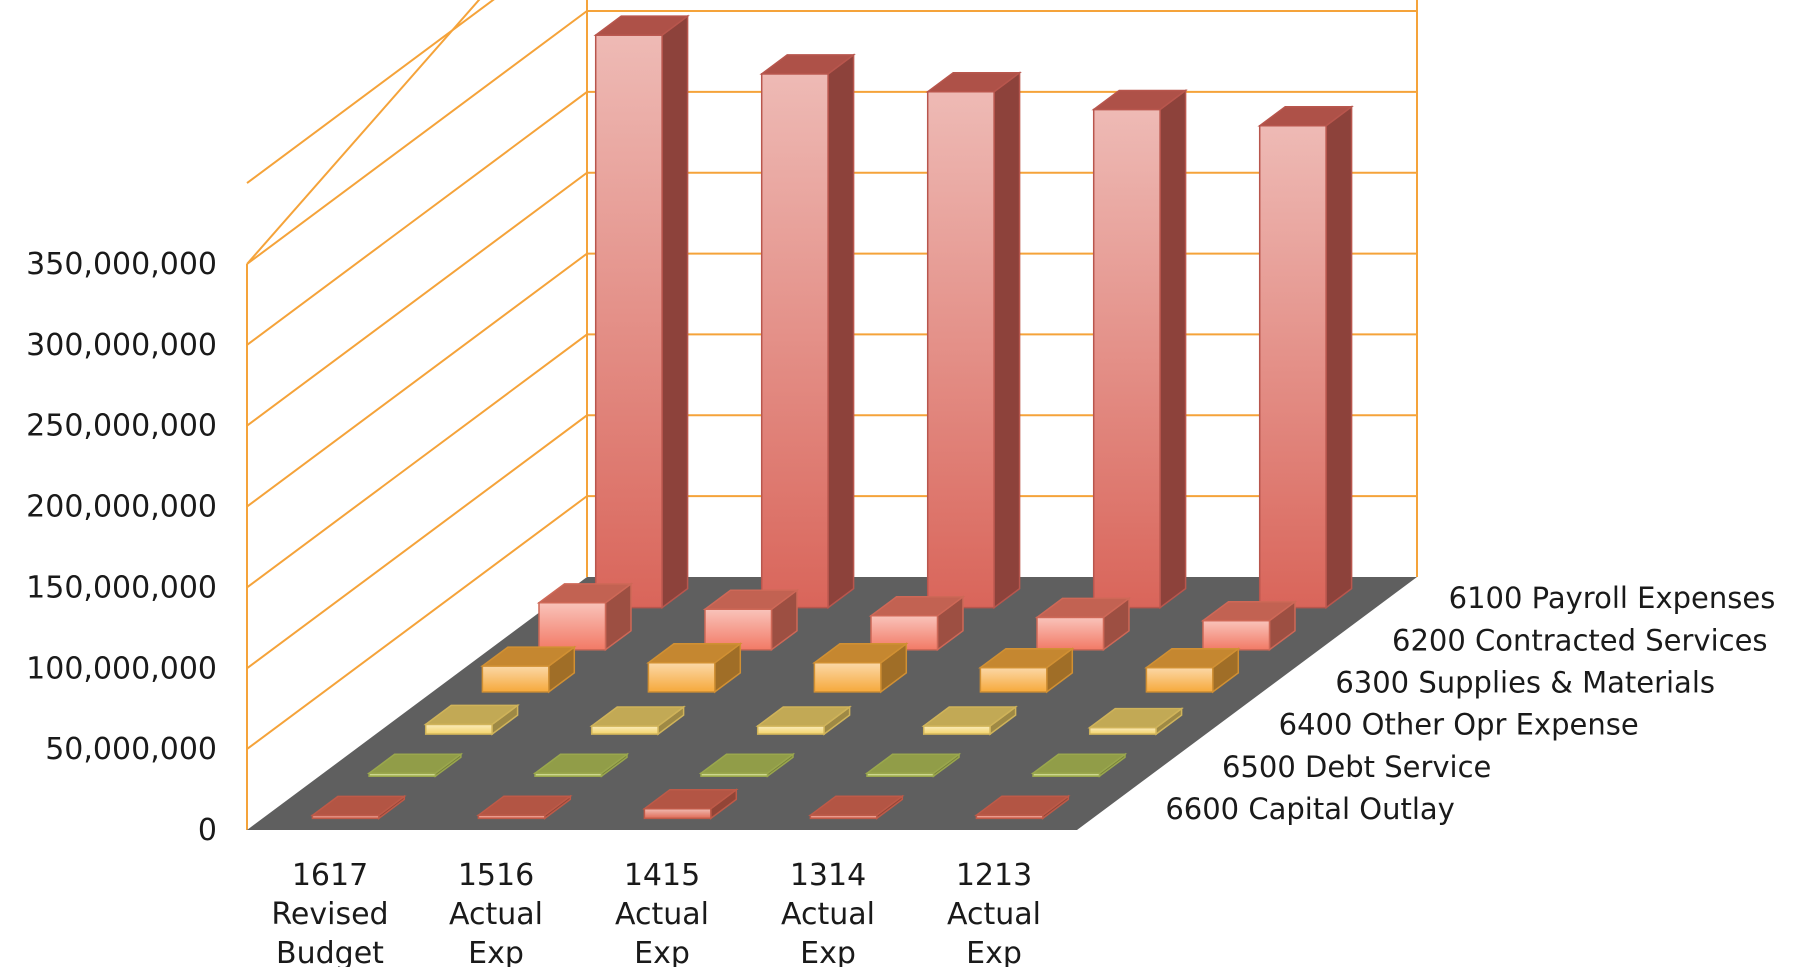 The width and height of the screenshot is (1801, 967). I want to click on series-label: 6400 Other Opr Expense, so click(1459, 725).